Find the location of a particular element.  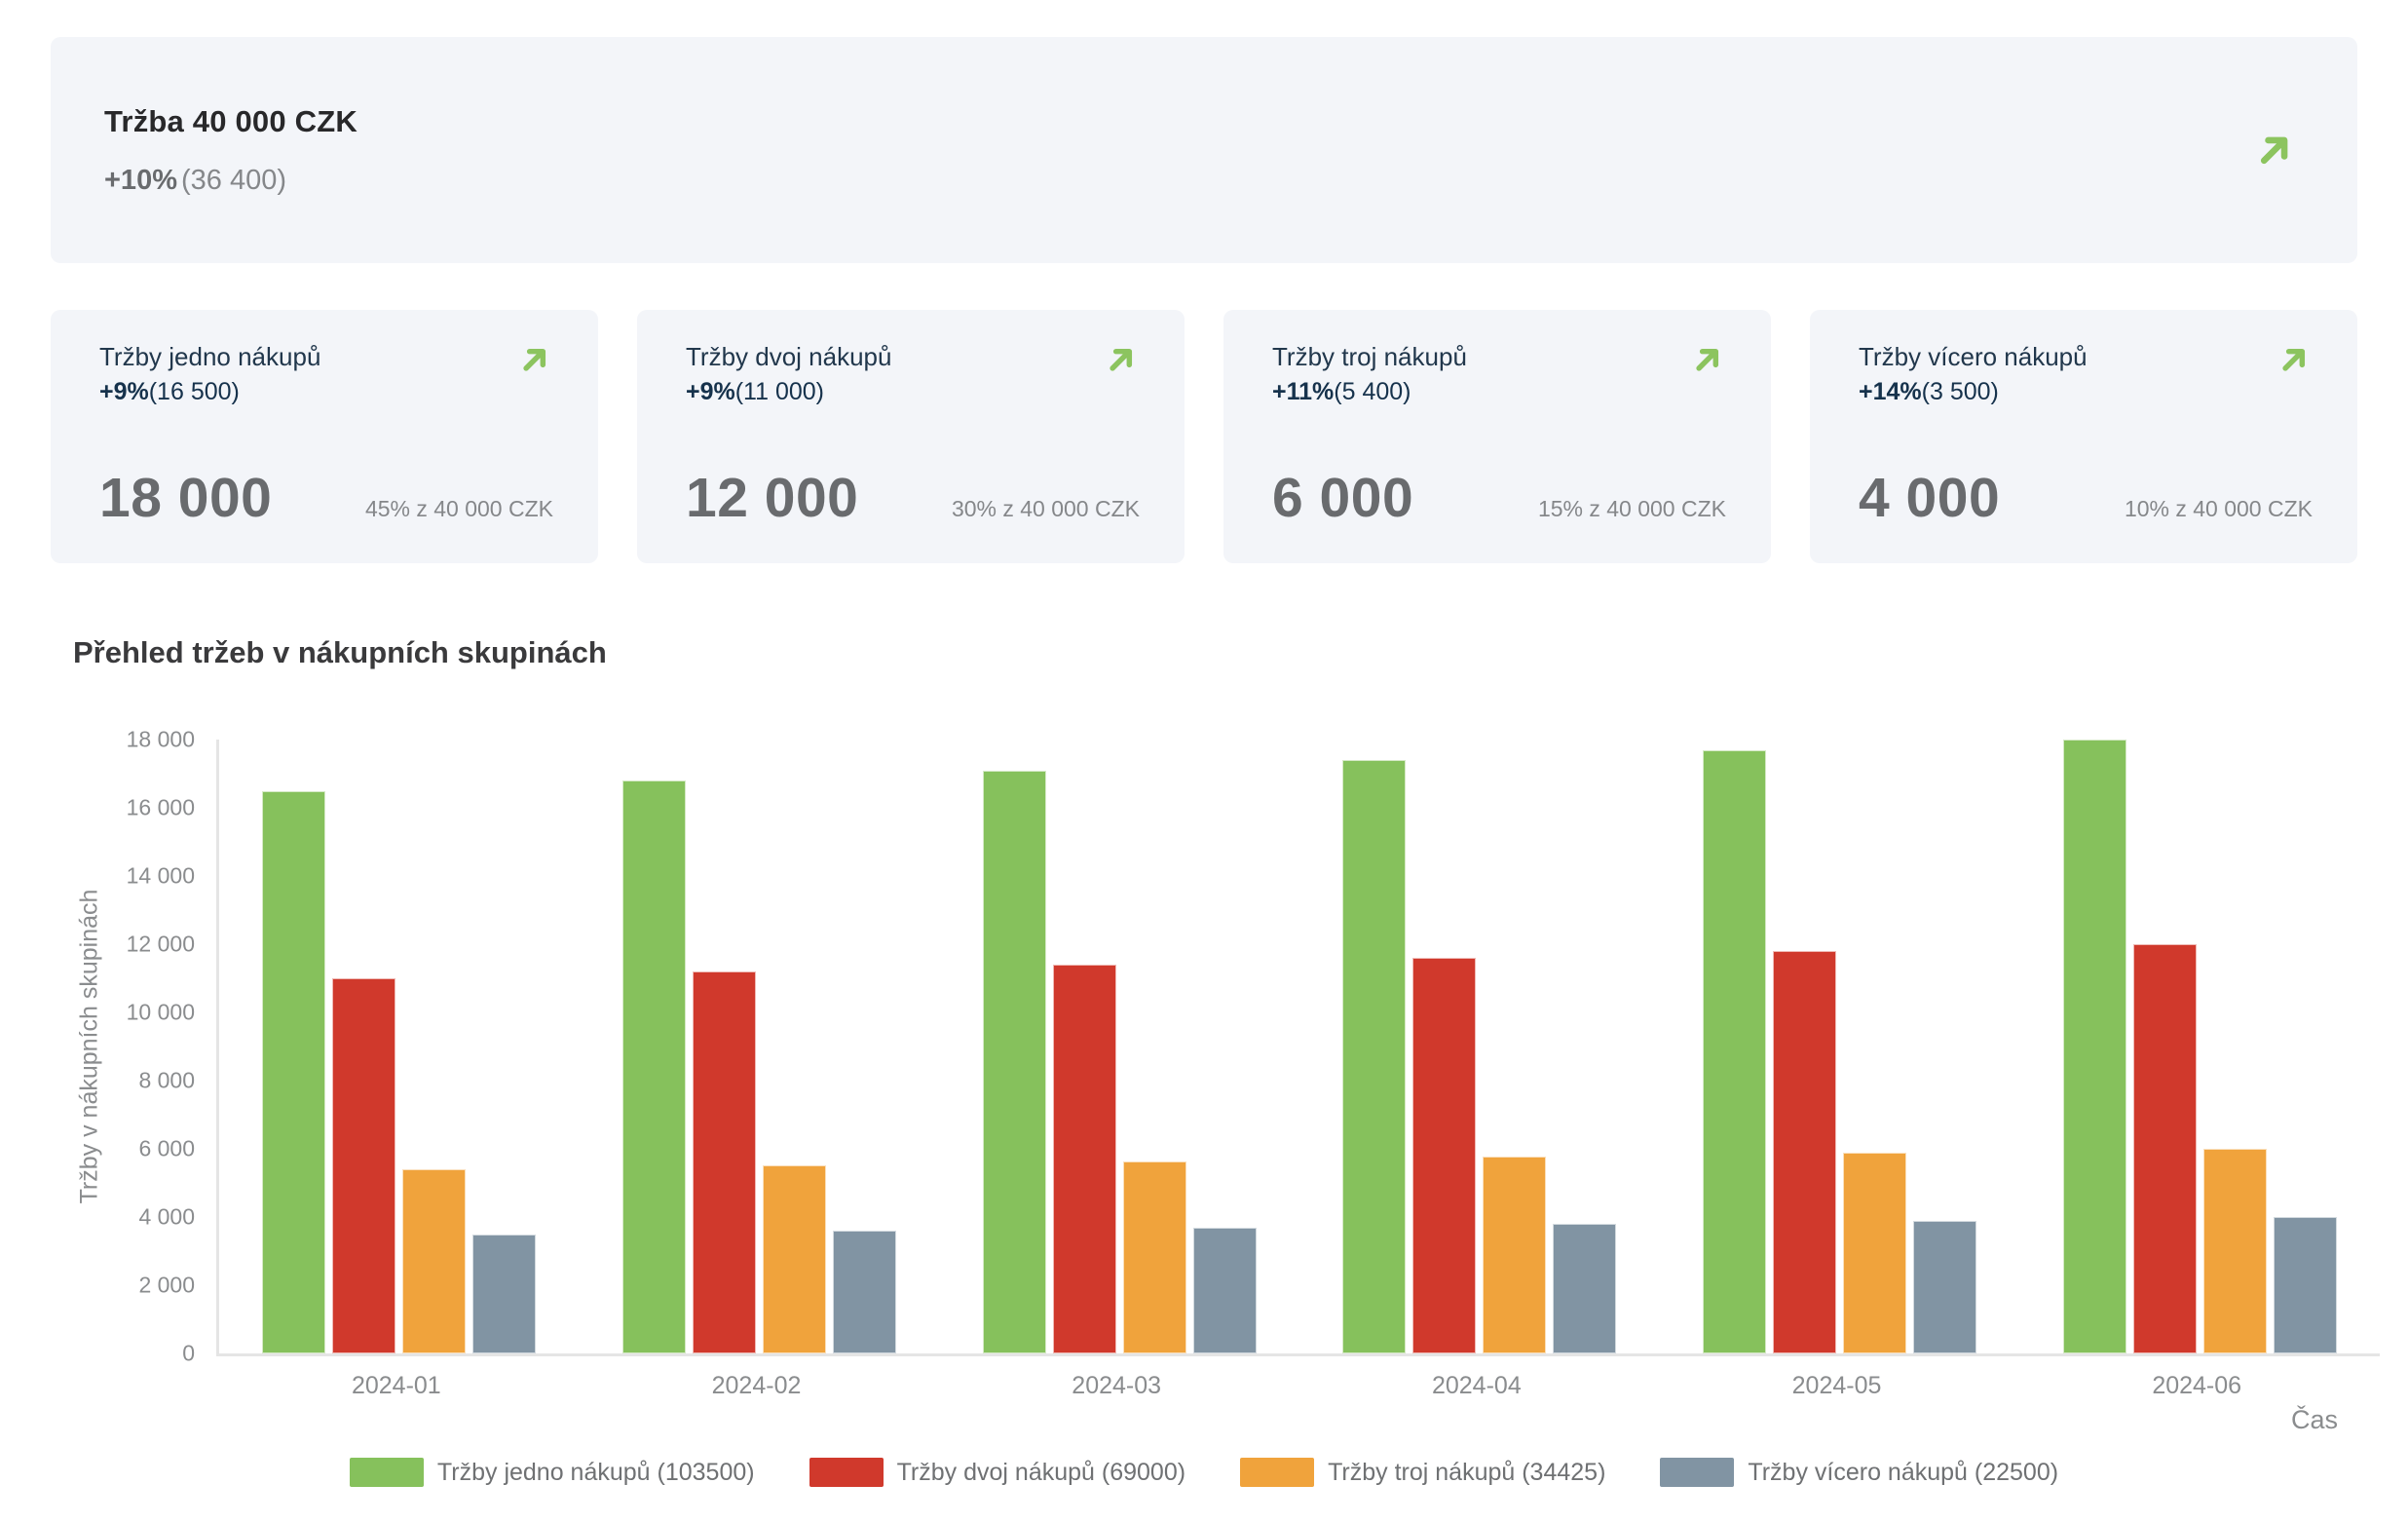

total-revenue-title: Tržba 40 000 CZK is located at coordinates (230, 120).